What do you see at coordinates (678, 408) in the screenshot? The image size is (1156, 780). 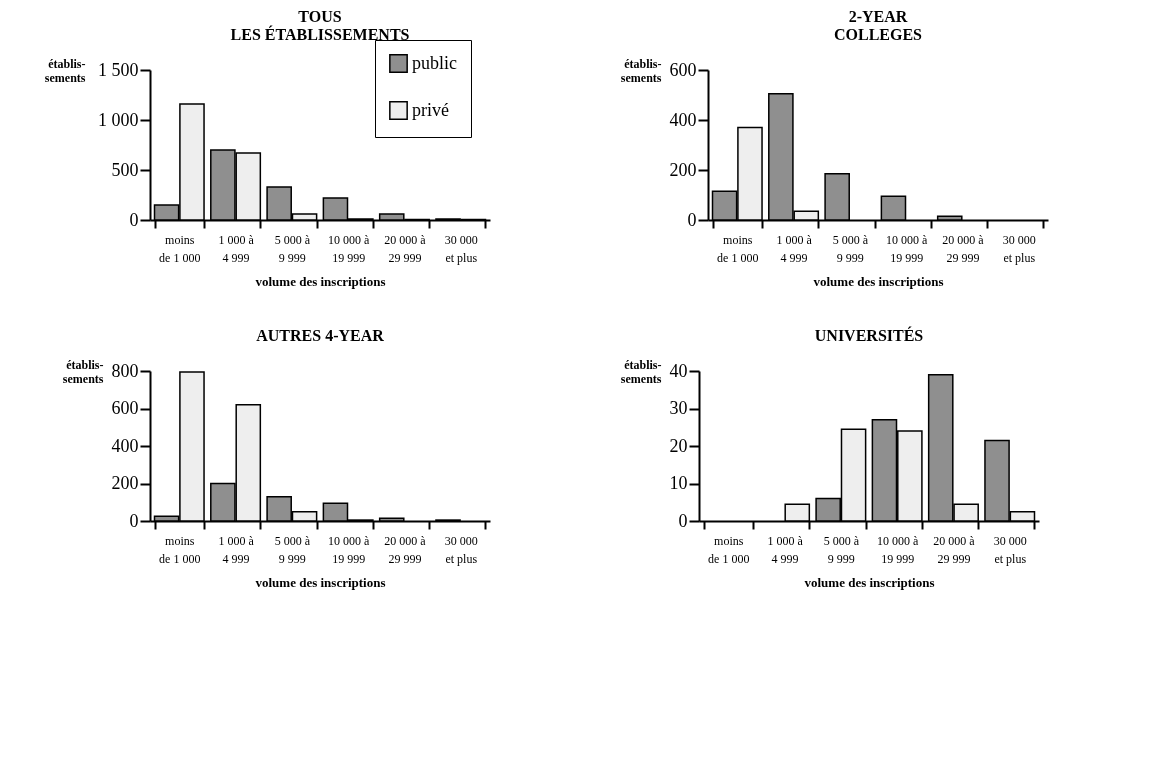 I see `y-tick-label: 30` at bounding box center [678, 408].